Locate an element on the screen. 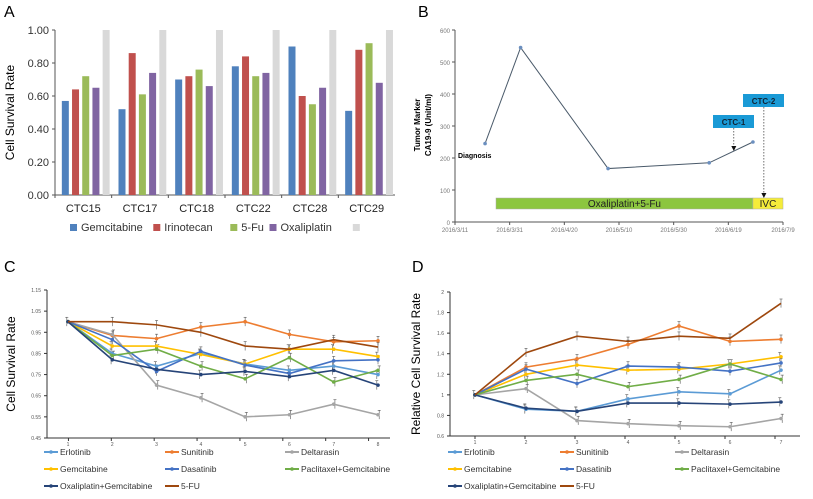  legend-label: Paclitaxel+Gemcitabine is located at coordinates (735, 469).